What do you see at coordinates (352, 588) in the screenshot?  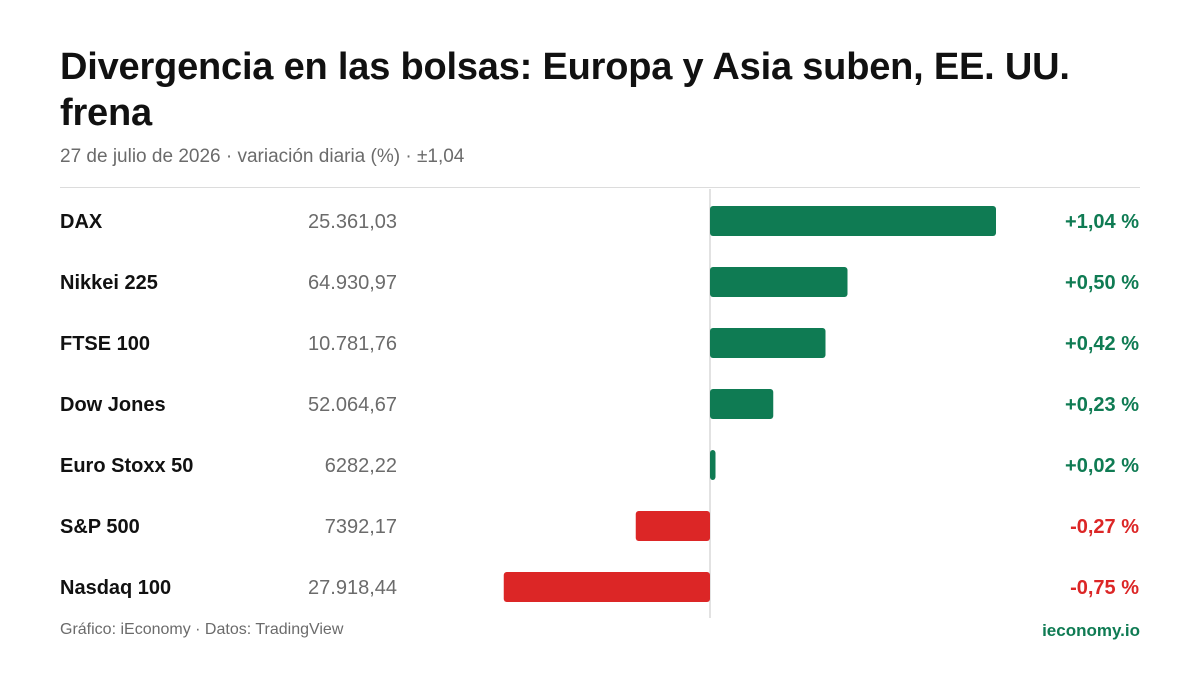 I see `row-level-label: 27.918,44` at bounding box center [352, 588].